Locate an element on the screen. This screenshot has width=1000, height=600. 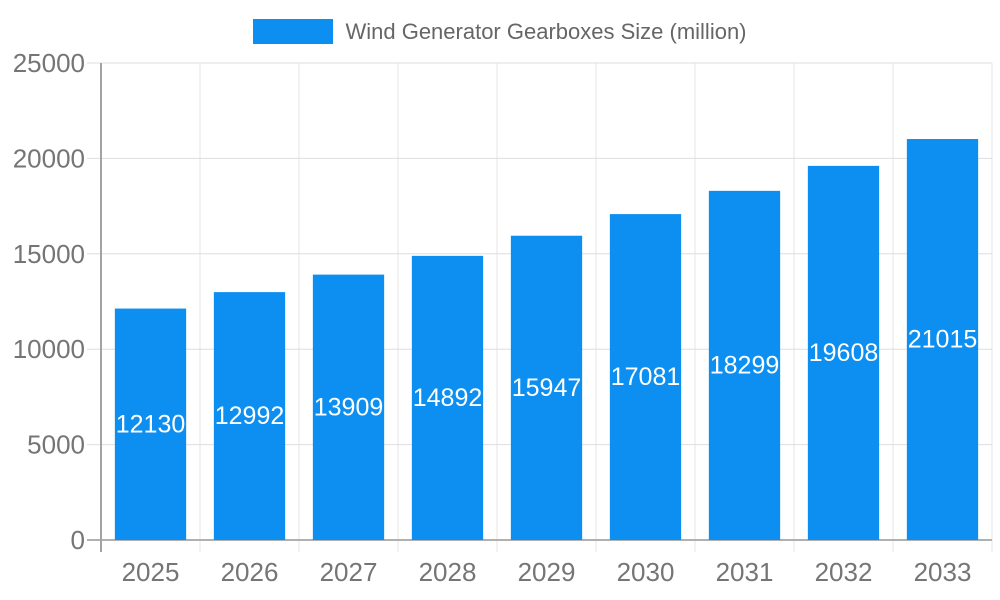
bar-value-label: 13909 is located at coordinates (349, 407).